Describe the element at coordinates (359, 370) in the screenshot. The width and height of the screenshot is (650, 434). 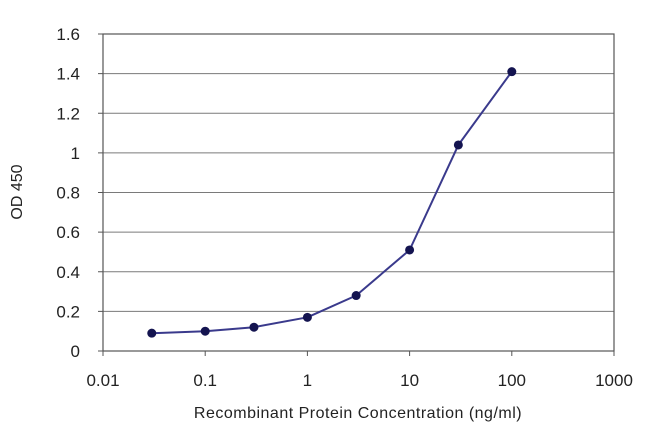
I see `x-axis-ticks: 0.01 0.1 1 10 100 1000` at that location.